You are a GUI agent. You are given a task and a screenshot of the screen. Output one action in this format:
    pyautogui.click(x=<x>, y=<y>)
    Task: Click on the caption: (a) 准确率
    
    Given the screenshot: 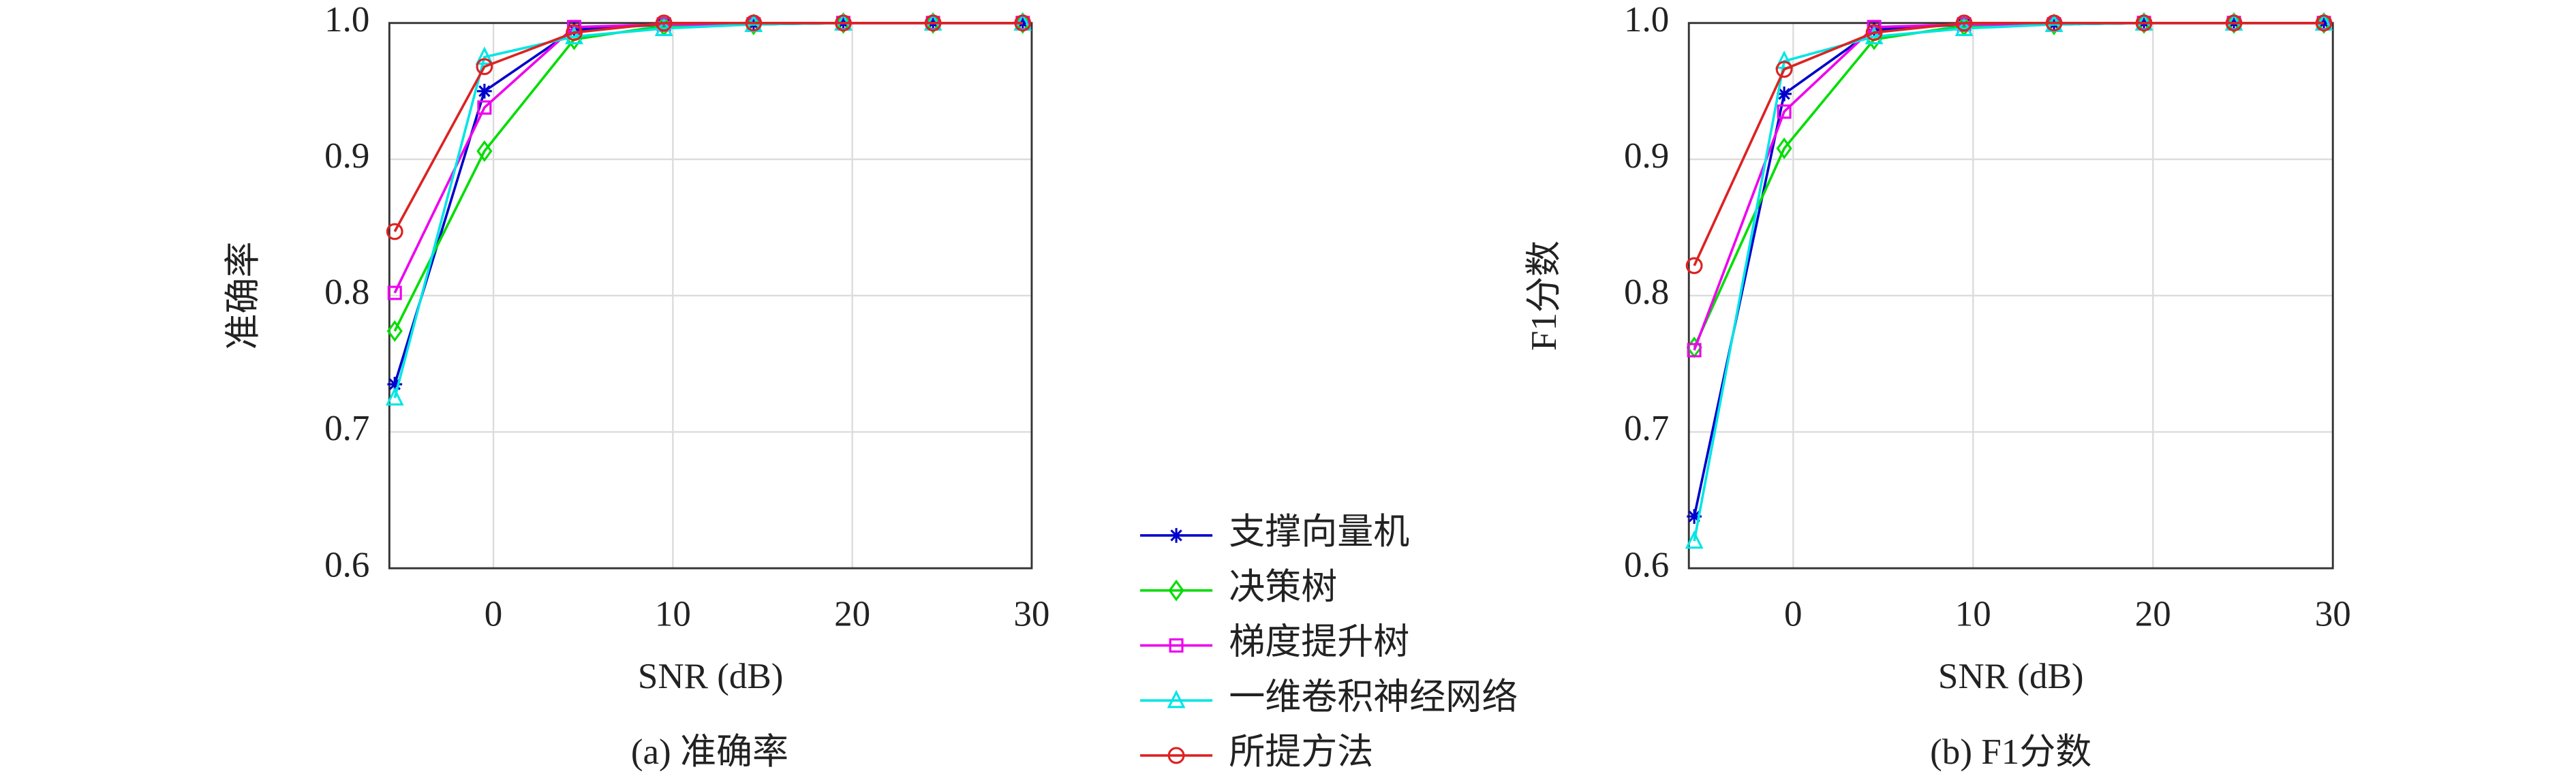 What is the action you would take?
    pyautogui.click(x=710, y=752)
    